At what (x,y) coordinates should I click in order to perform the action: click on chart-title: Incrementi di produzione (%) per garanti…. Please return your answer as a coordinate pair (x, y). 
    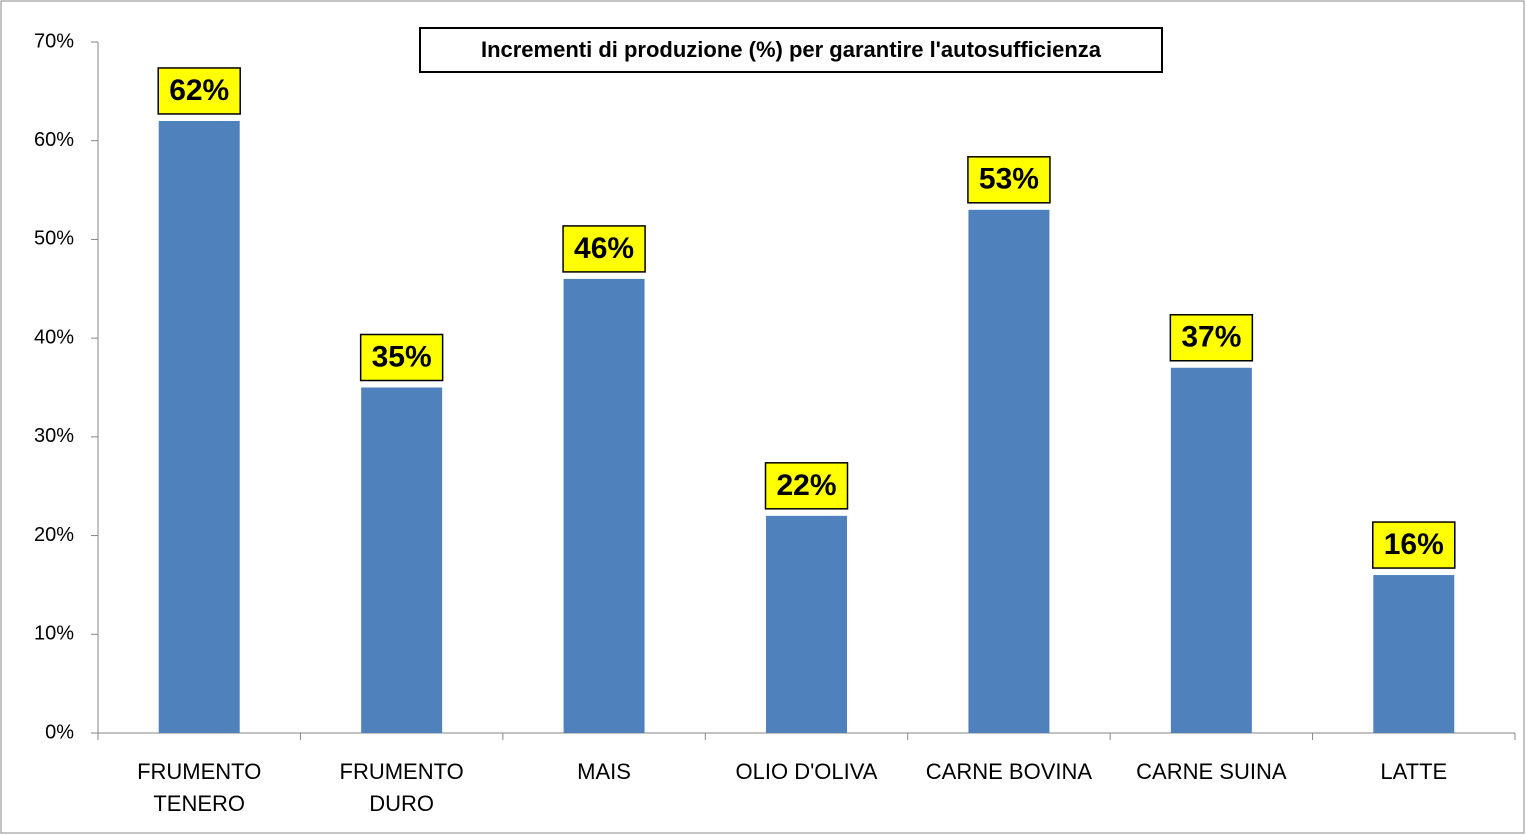
    Looking at the image, I should click on (791, 49).